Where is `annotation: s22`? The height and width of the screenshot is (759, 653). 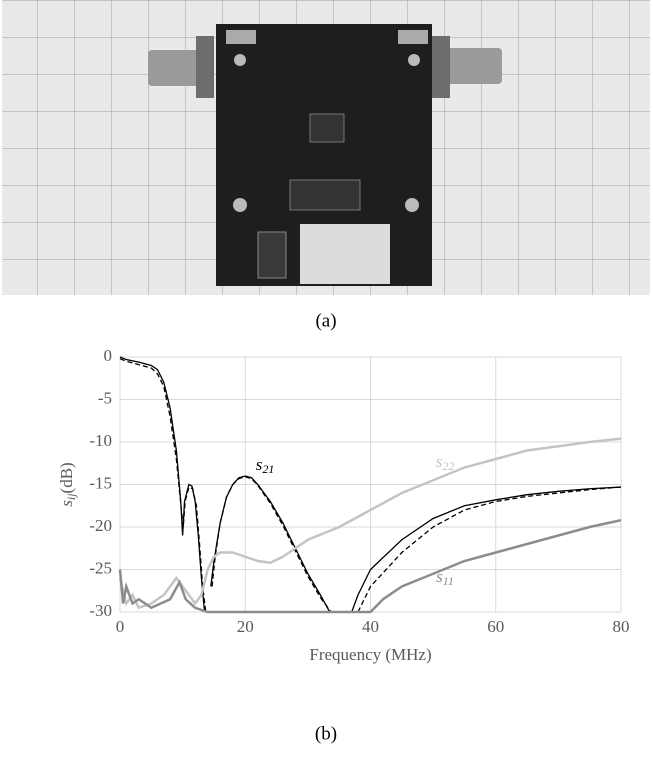 annotation: s22 is located at coordinates (445, 462).